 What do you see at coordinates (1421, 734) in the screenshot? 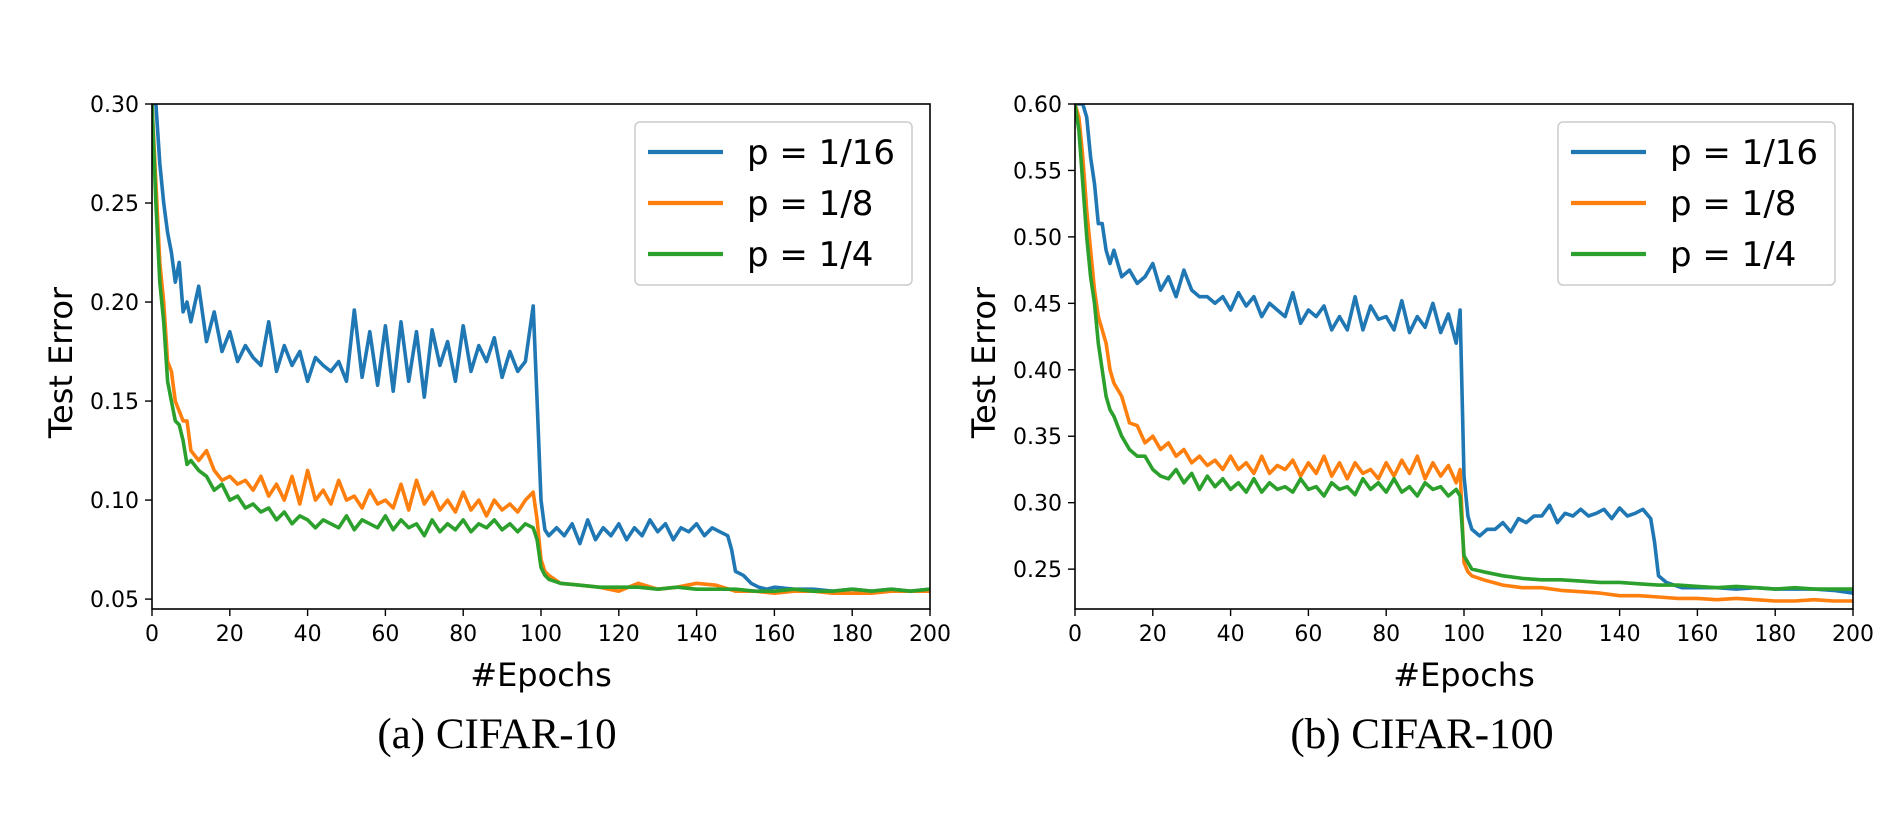
I see `panel-caption: (b) CIFAR-100` at bounding box center [1421, 734].